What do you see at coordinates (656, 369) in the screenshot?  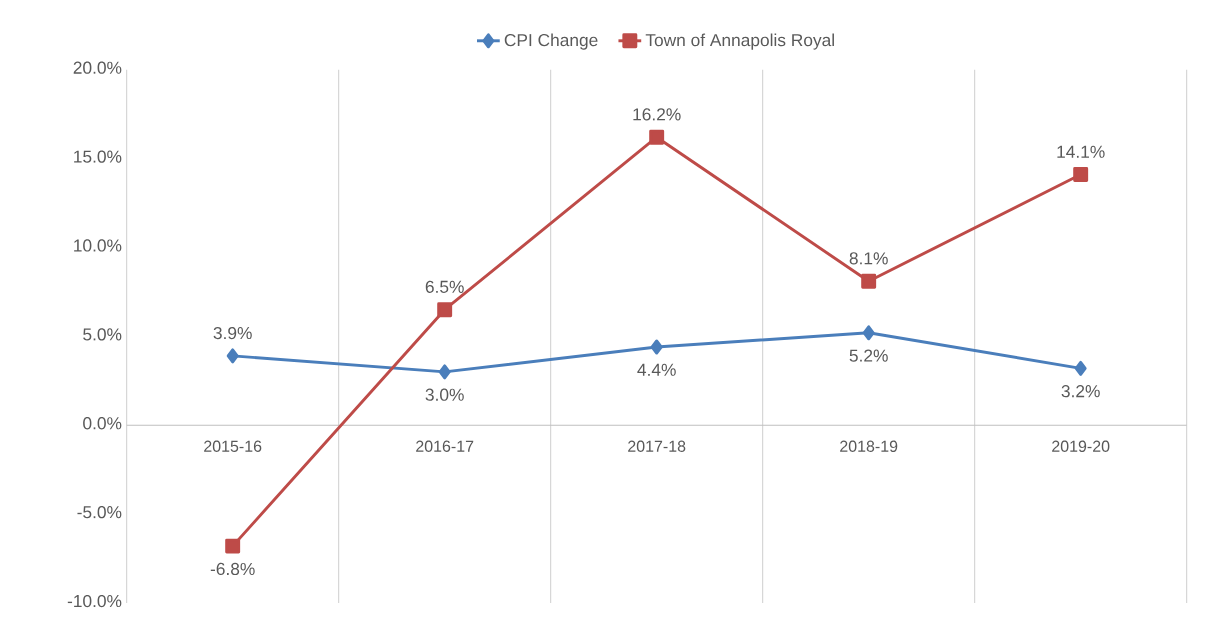 I see `data-label: 4.4%` at bounding box center [656, 369].